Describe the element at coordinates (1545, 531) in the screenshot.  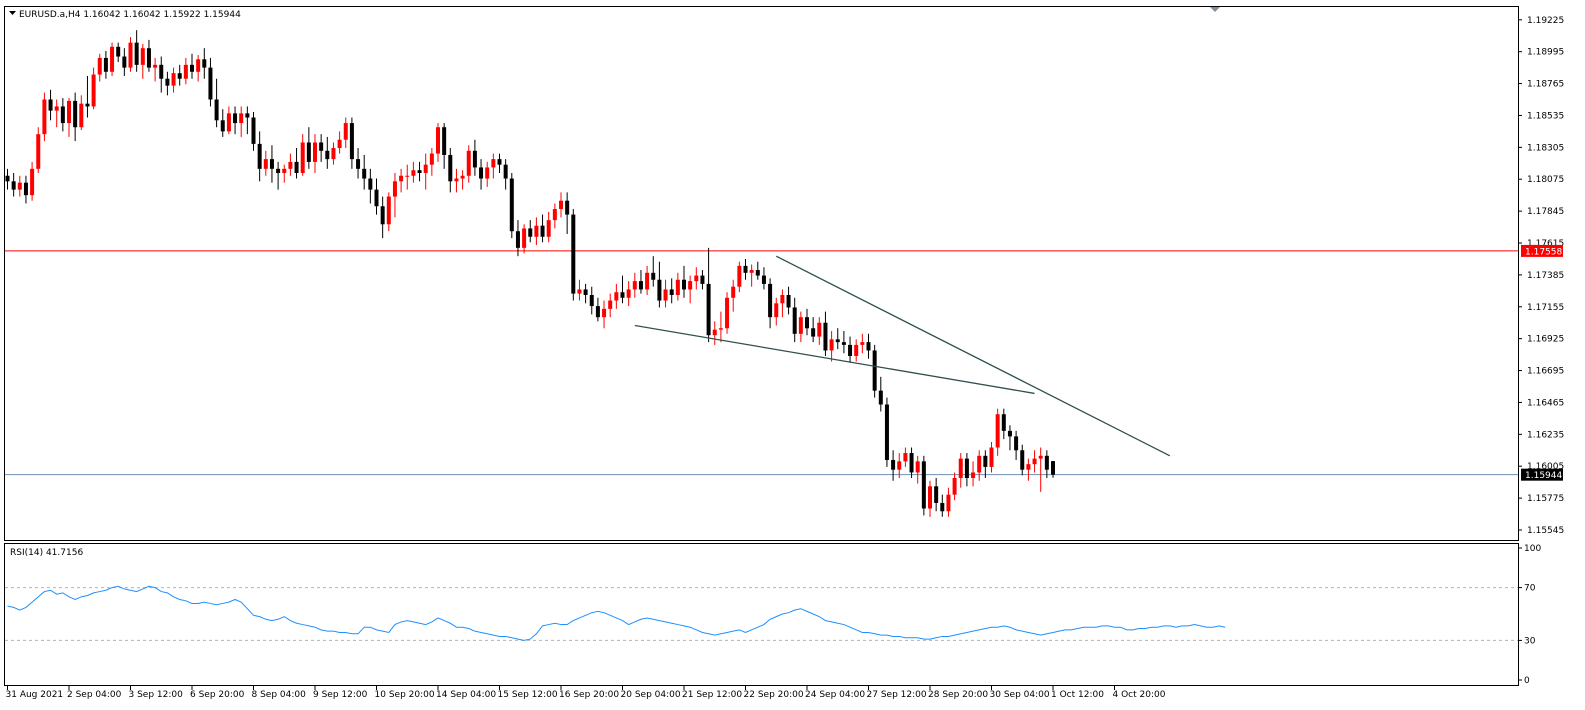
I see `price-tick-label: 1.15545` at that location.